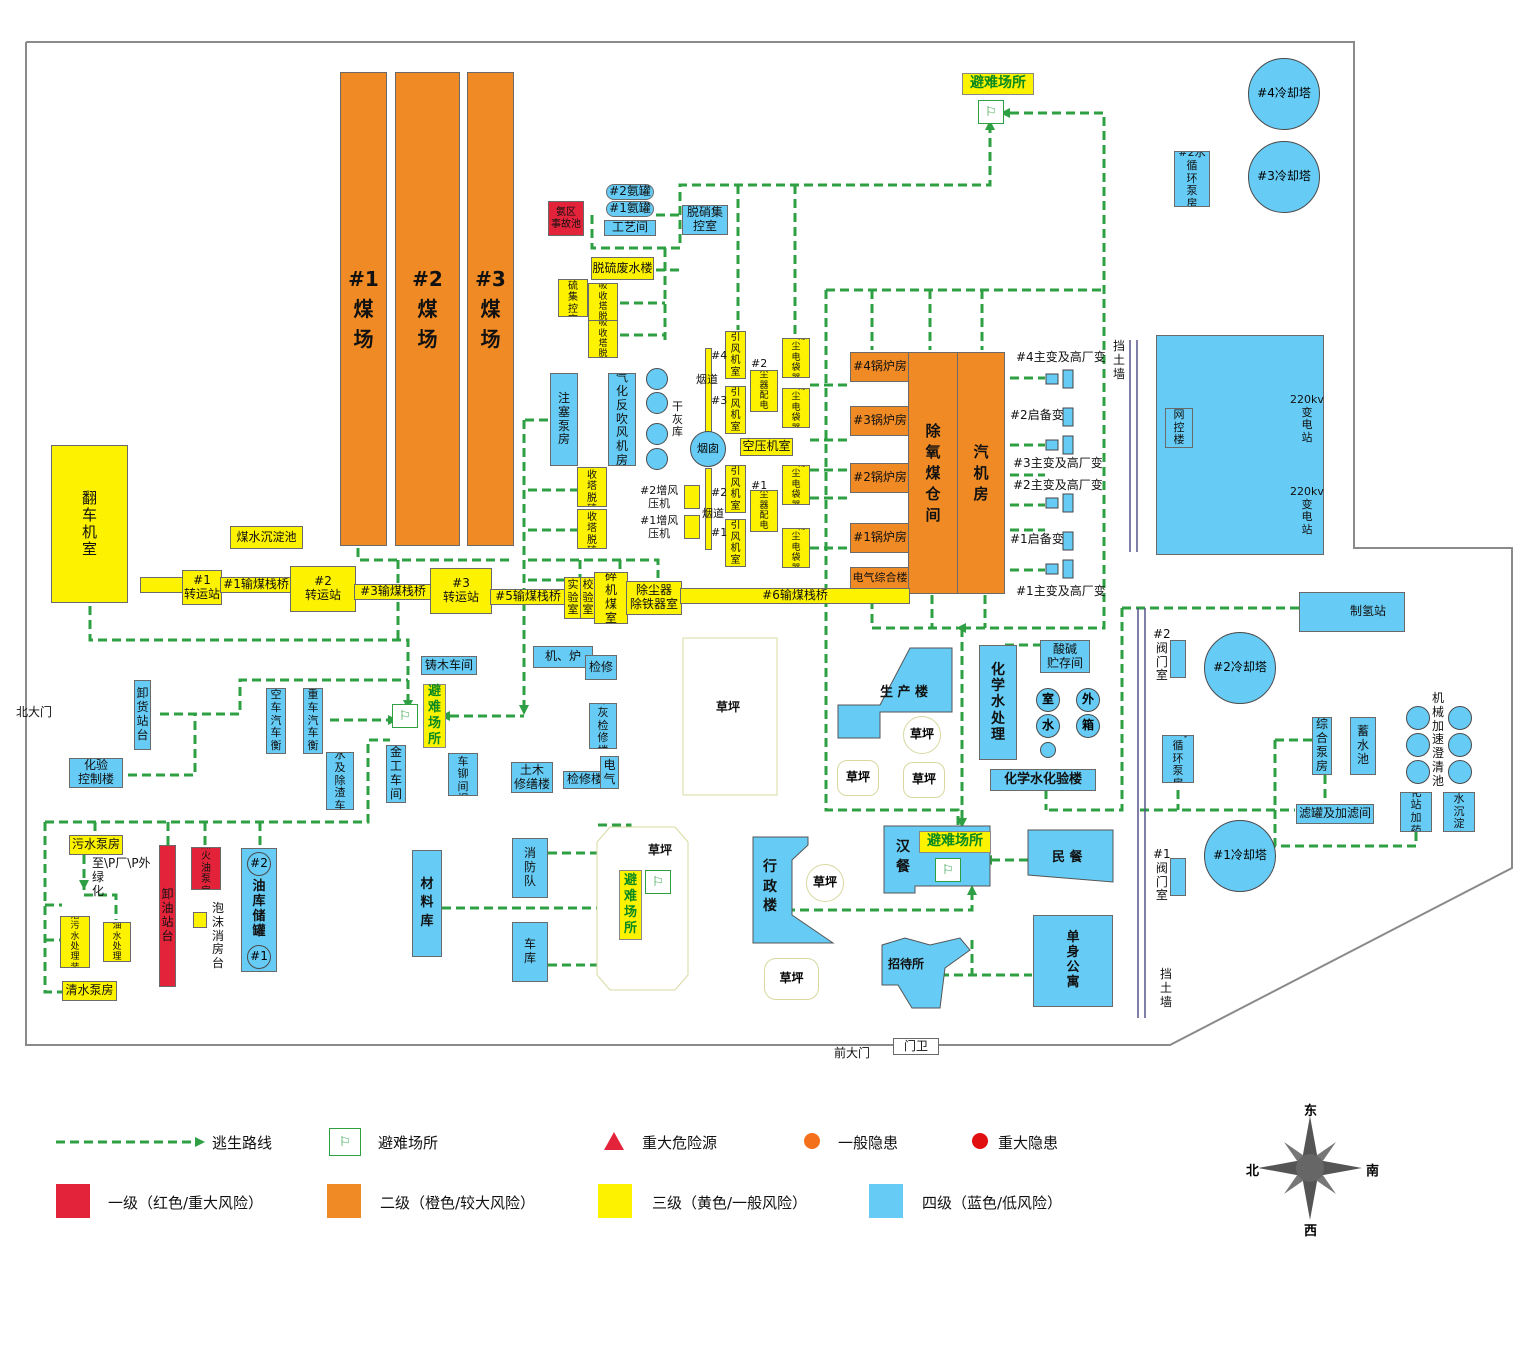 The height and width of the screenshot is (1351, 1533). What do you see at coordinates (795, 596) in the screenshot?
I see `coal-bridge-6: #6输煤栈桥` at bounding box center [795, 596].